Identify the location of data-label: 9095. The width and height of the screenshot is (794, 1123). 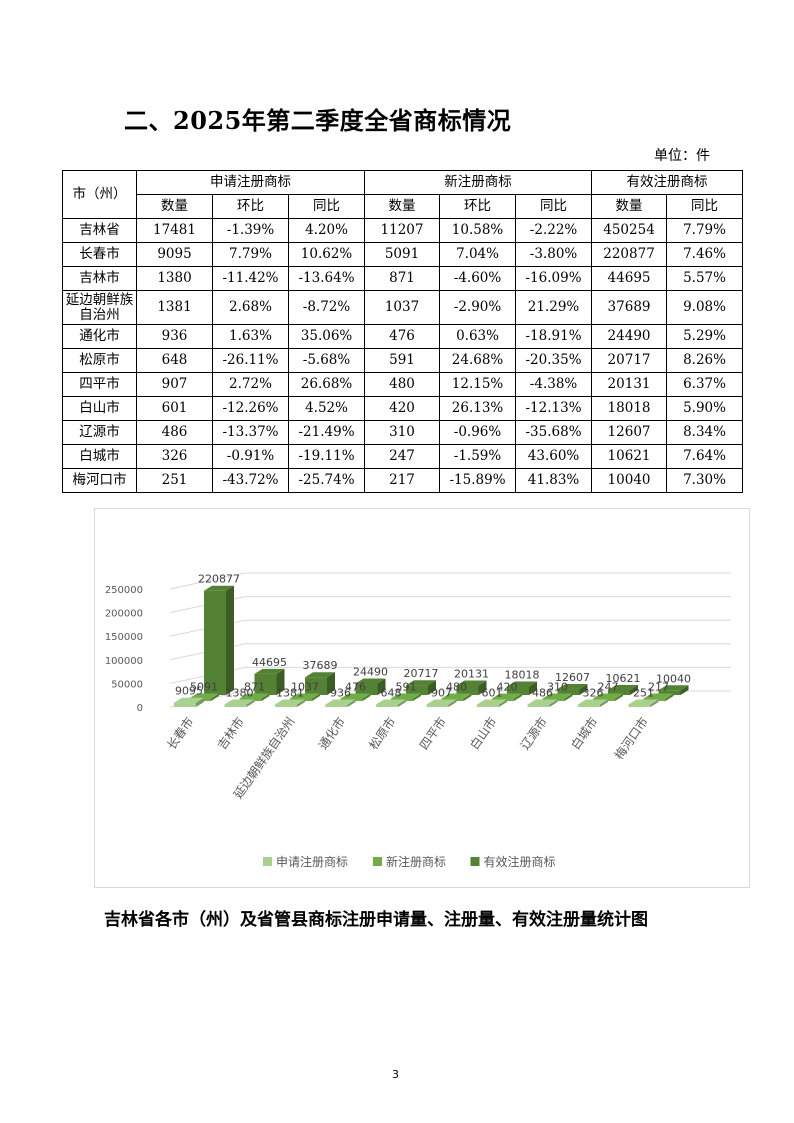
(189, 691).